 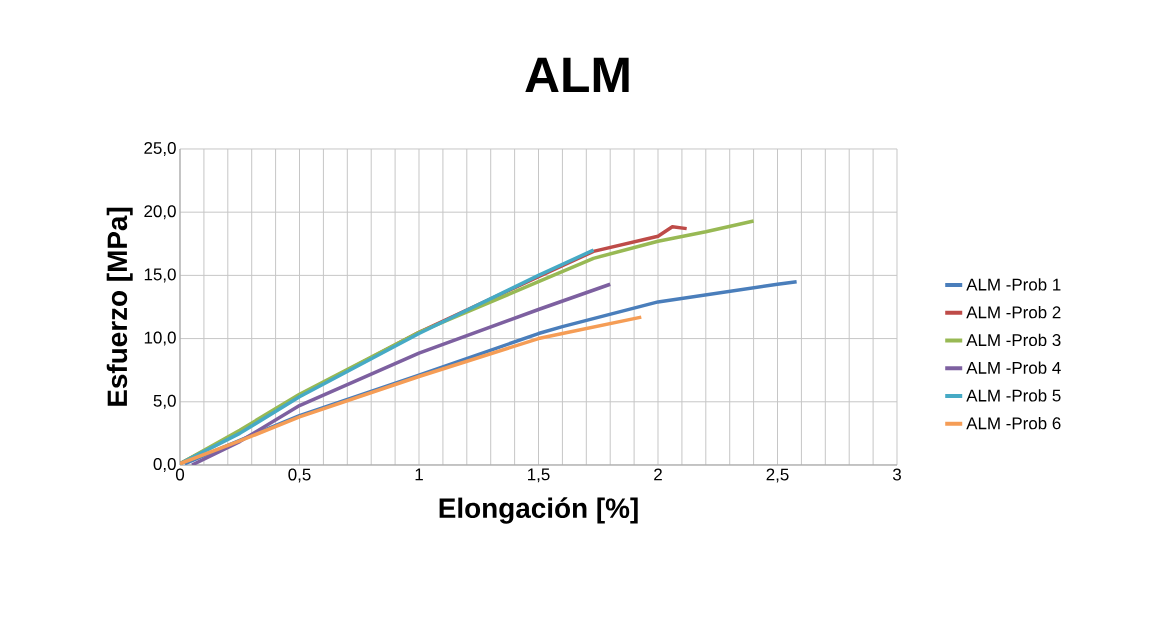 I want to click on y-tick-label: 5,0, so click(x=164, y=401).